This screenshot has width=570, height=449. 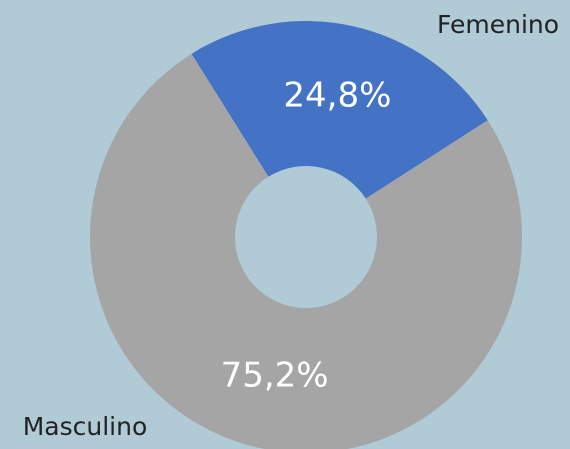 I want to click on value-label: 75,2%, so click(x=275, y=376).